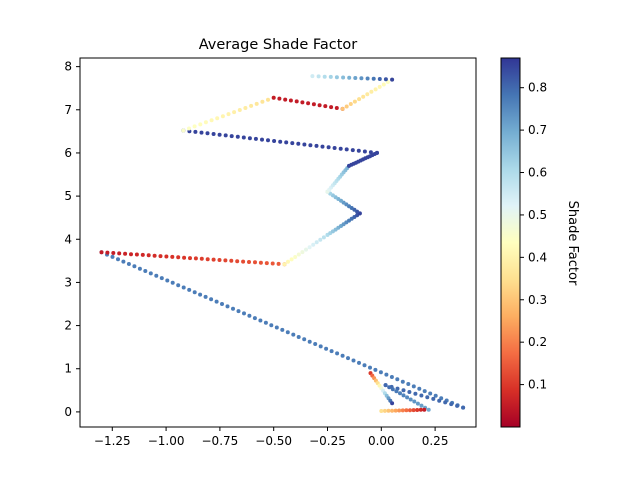  Describe the element at coordinates (278, 45) in the screenshot. I see `chart-title: Average Shade Factor` at that location.